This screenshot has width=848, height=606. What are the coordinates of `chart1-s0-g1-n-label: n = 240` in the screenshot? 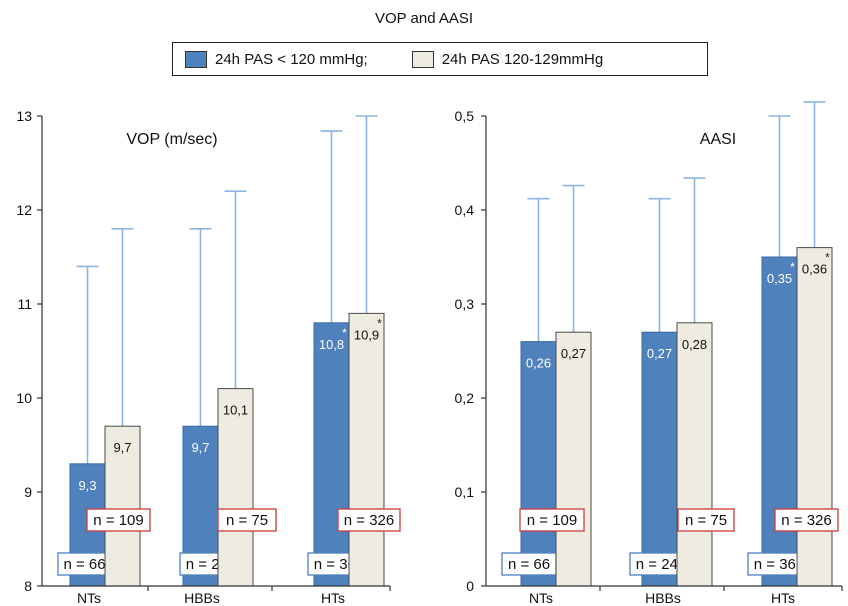 It's located at (661, 564).